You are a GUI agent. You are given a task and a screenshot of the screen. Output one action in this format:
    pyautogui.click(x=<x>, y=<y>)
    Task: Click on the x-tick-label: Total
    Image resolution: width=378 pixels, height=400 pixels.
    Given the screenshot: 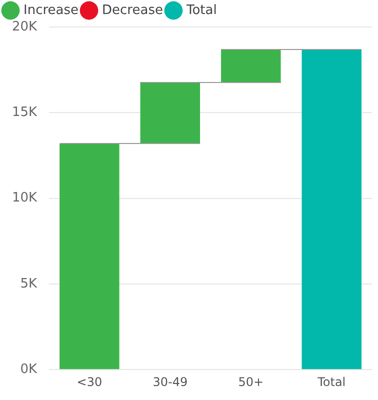 What is the action you would take?
    pyautogui.click(x=331, y=381)
    